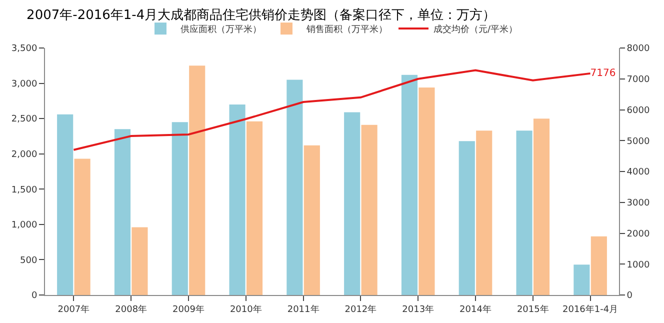 The image size is (664, 323). Describe the element at coordinates (638, 111) in the screenshot. I see `y2-tick-label: 6000` at that location.